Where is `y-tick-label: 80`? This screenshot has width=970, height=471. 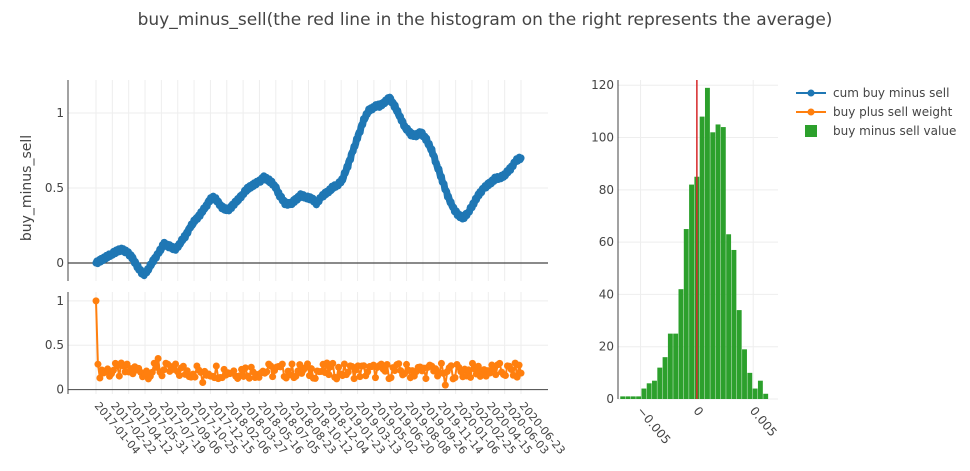 y-tick-label: 80 is located at coordinates (606, 190).